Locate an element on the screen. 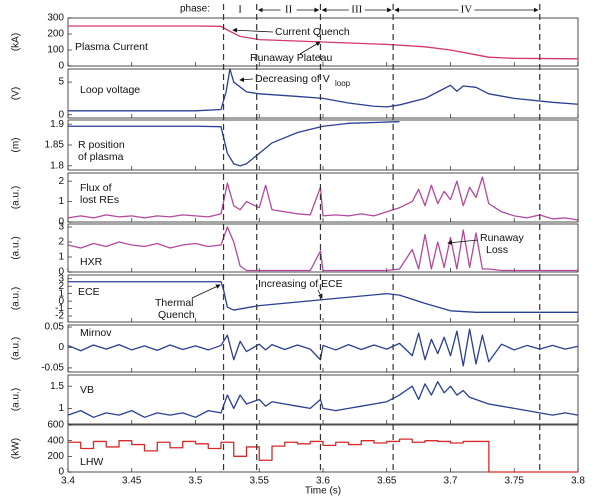 This screenshot has width=600, height=499. annotation: Loss is located at coordinates (497, 250).